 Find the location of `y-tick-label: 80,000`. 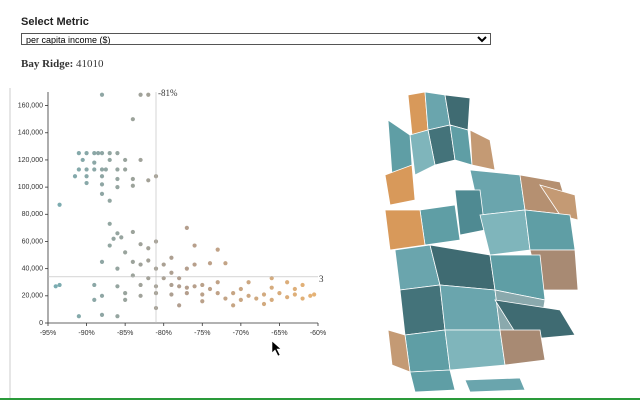

y-tick-label: 80,000 is located at coordinates (33, 214).